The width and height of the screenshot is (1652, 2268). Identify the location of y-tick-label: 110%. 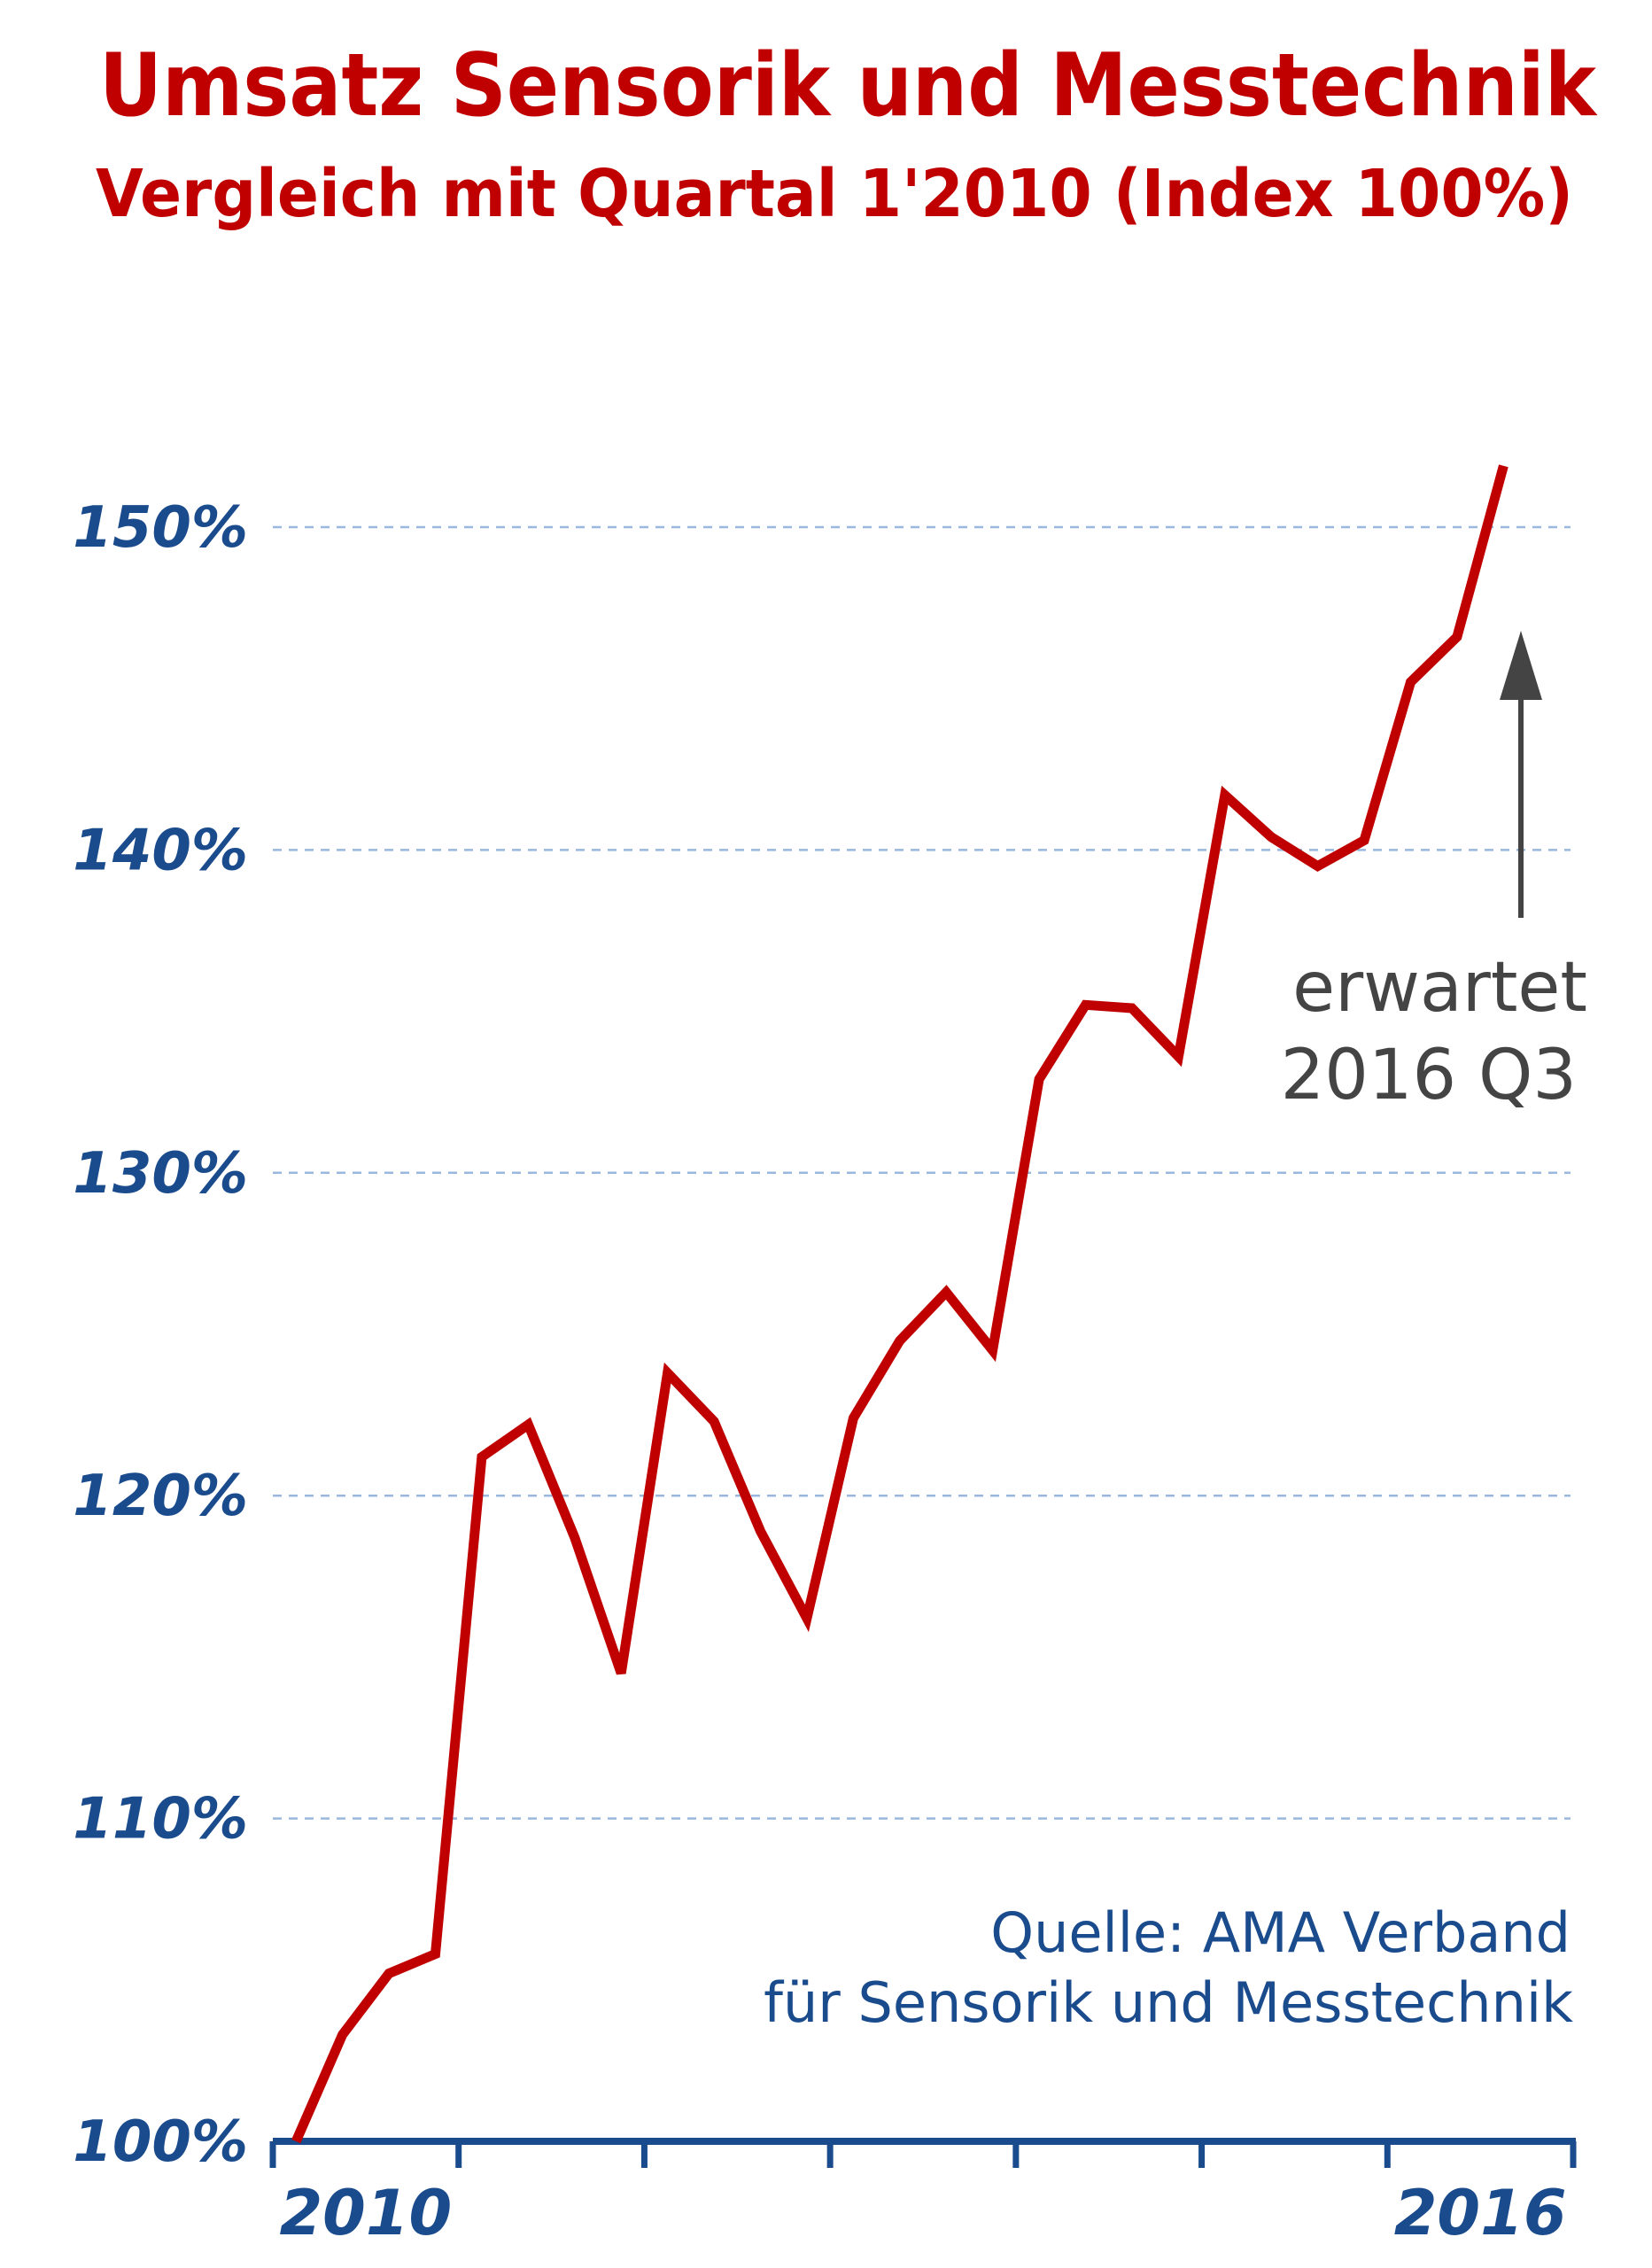
(160, 1819).